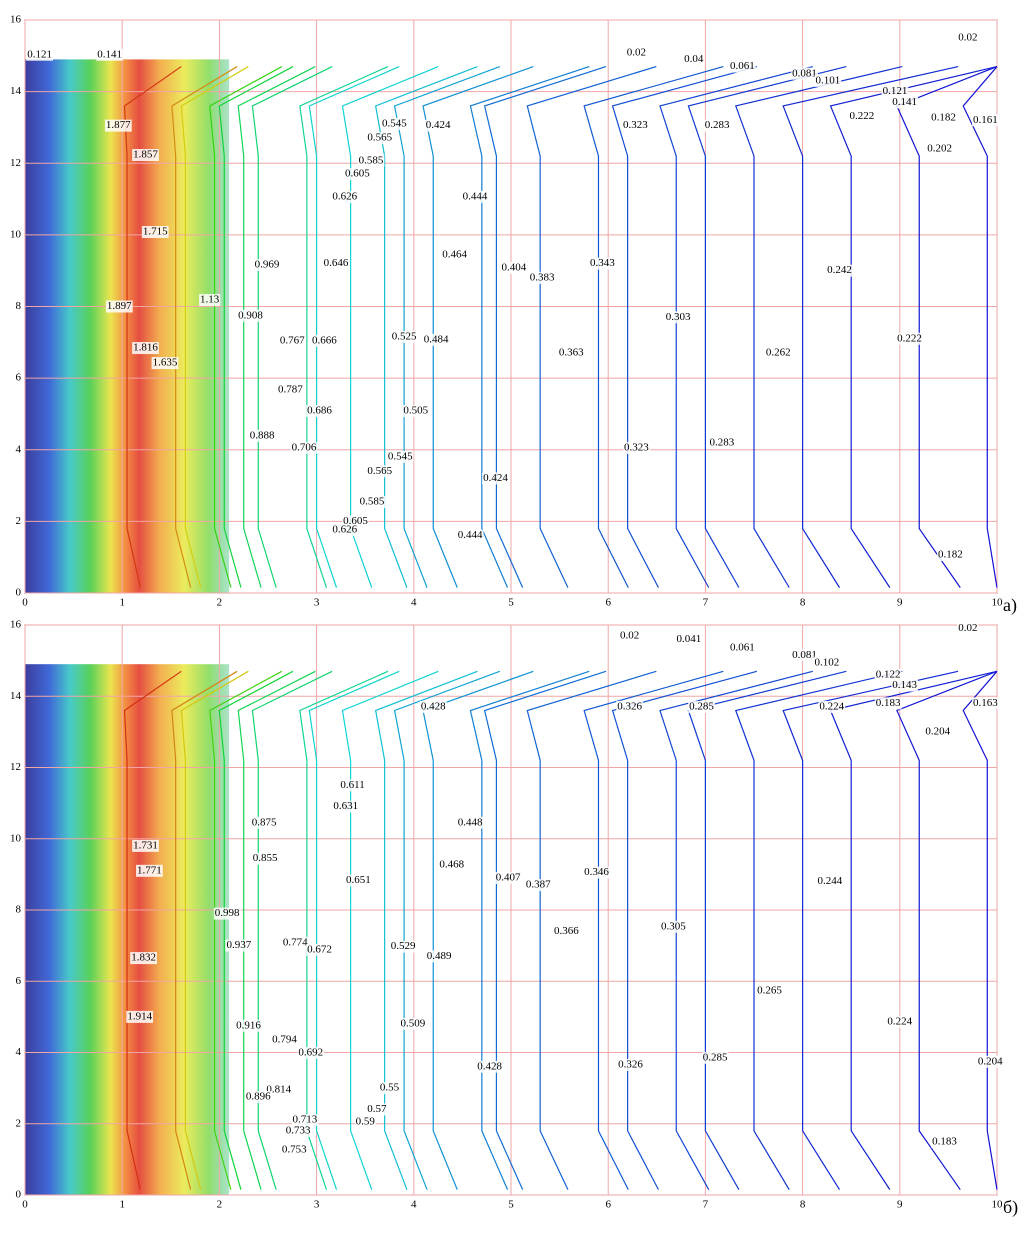  Describe the element at coordinates (19, 306) in the screenshot. I see `y-tick-label: 8` at that location.